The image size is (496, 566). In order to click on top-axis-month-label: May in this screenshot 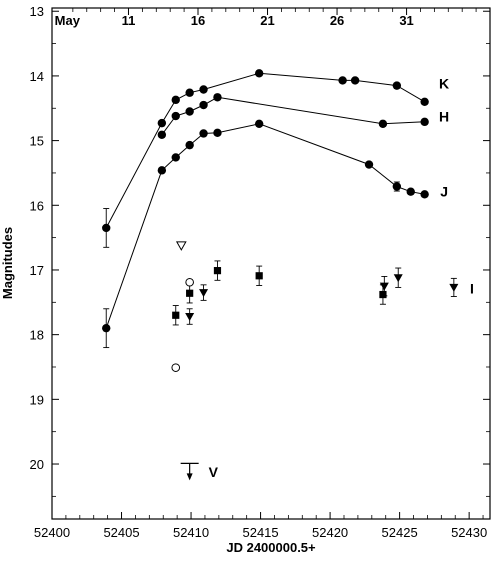, I will do `click(68, 20)`.